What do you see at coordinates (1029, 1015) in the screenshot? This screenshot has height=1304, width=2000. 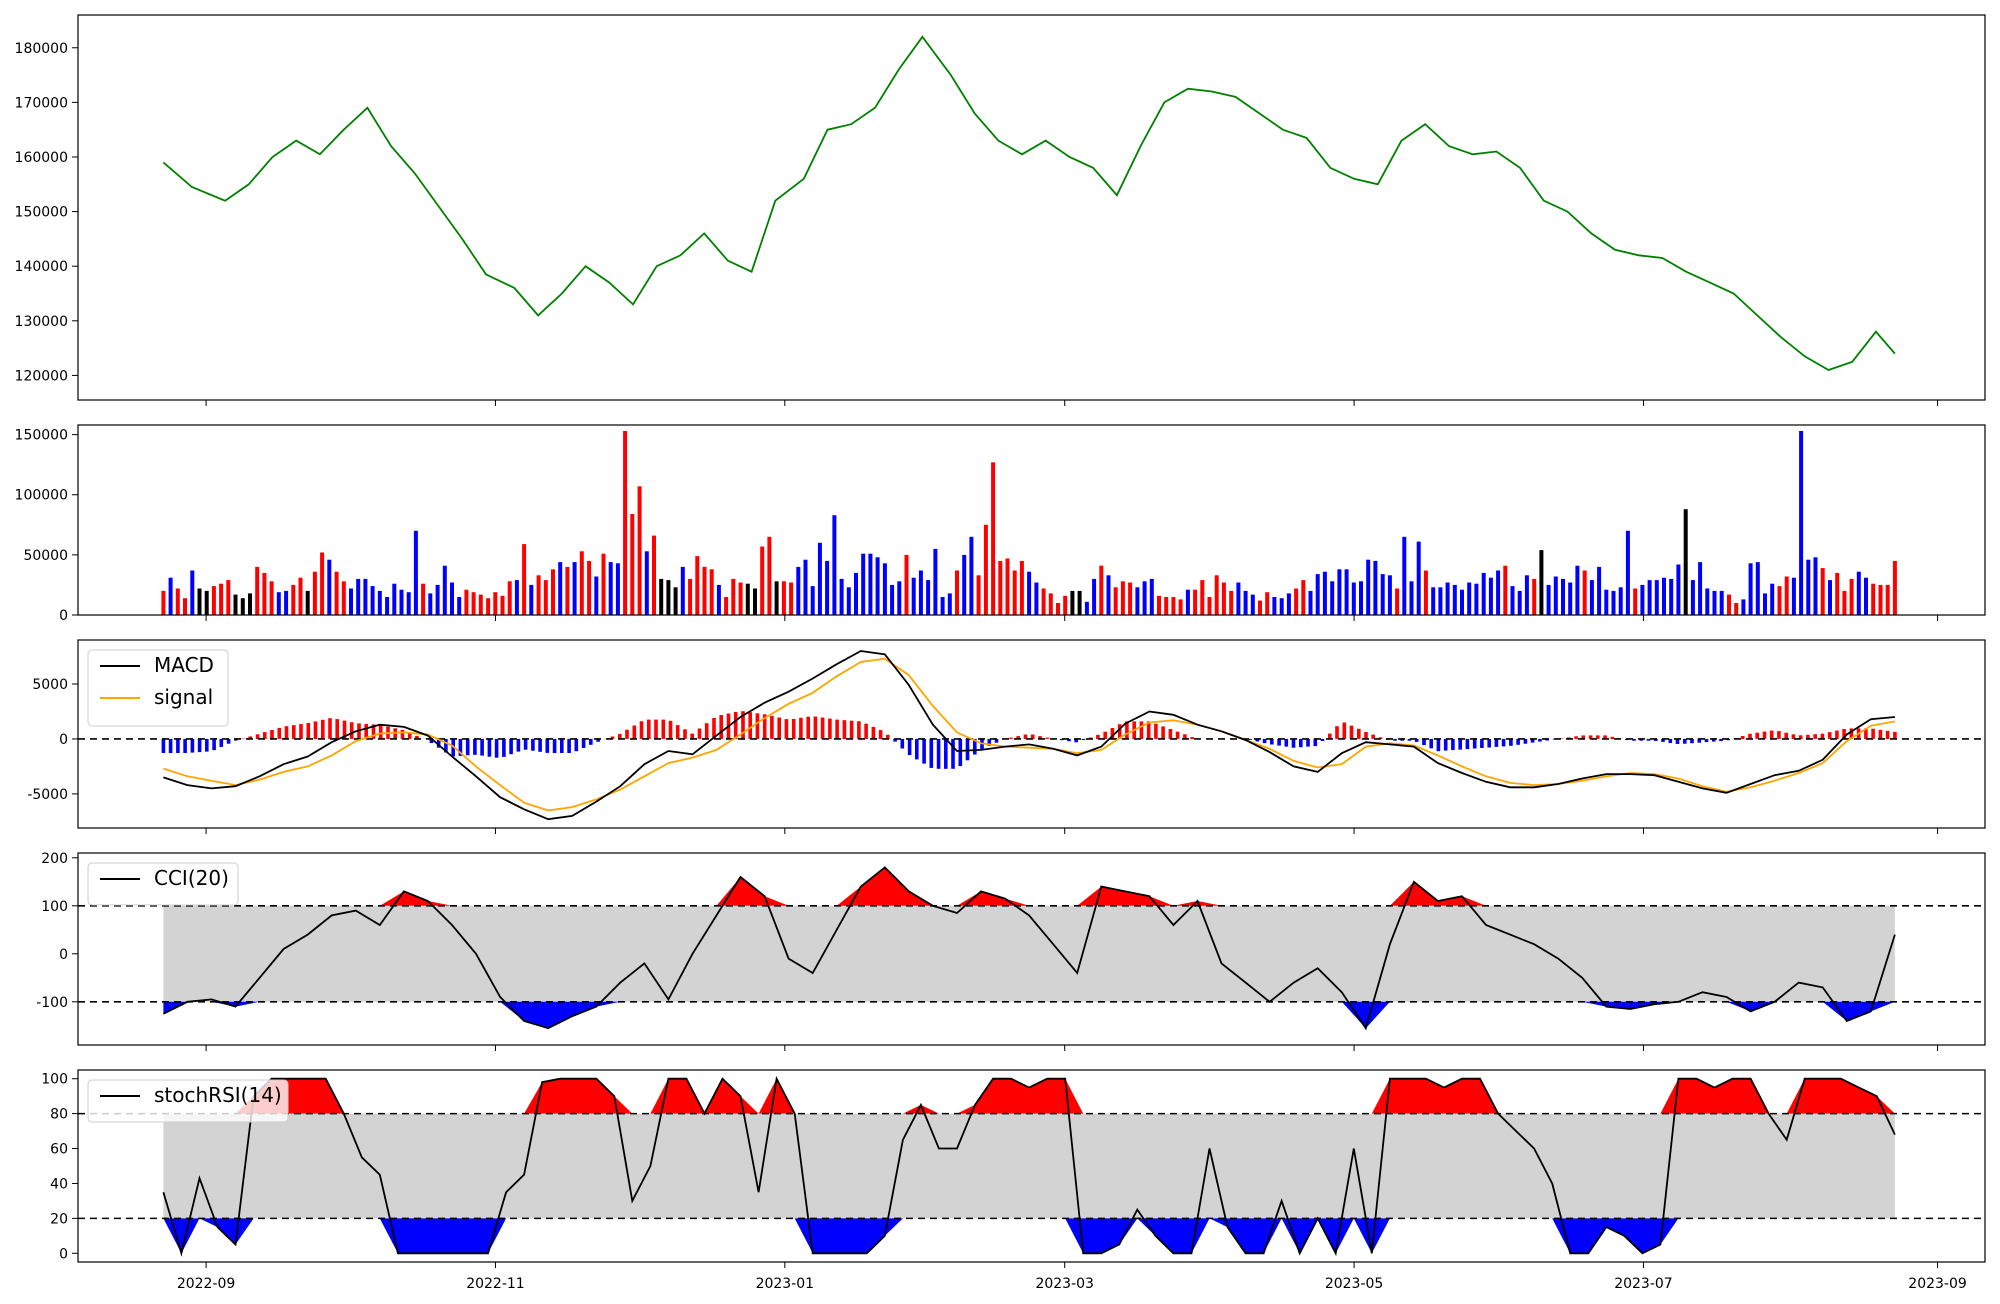 I see `oversold-fill` at bounding box center [1029, 1015].